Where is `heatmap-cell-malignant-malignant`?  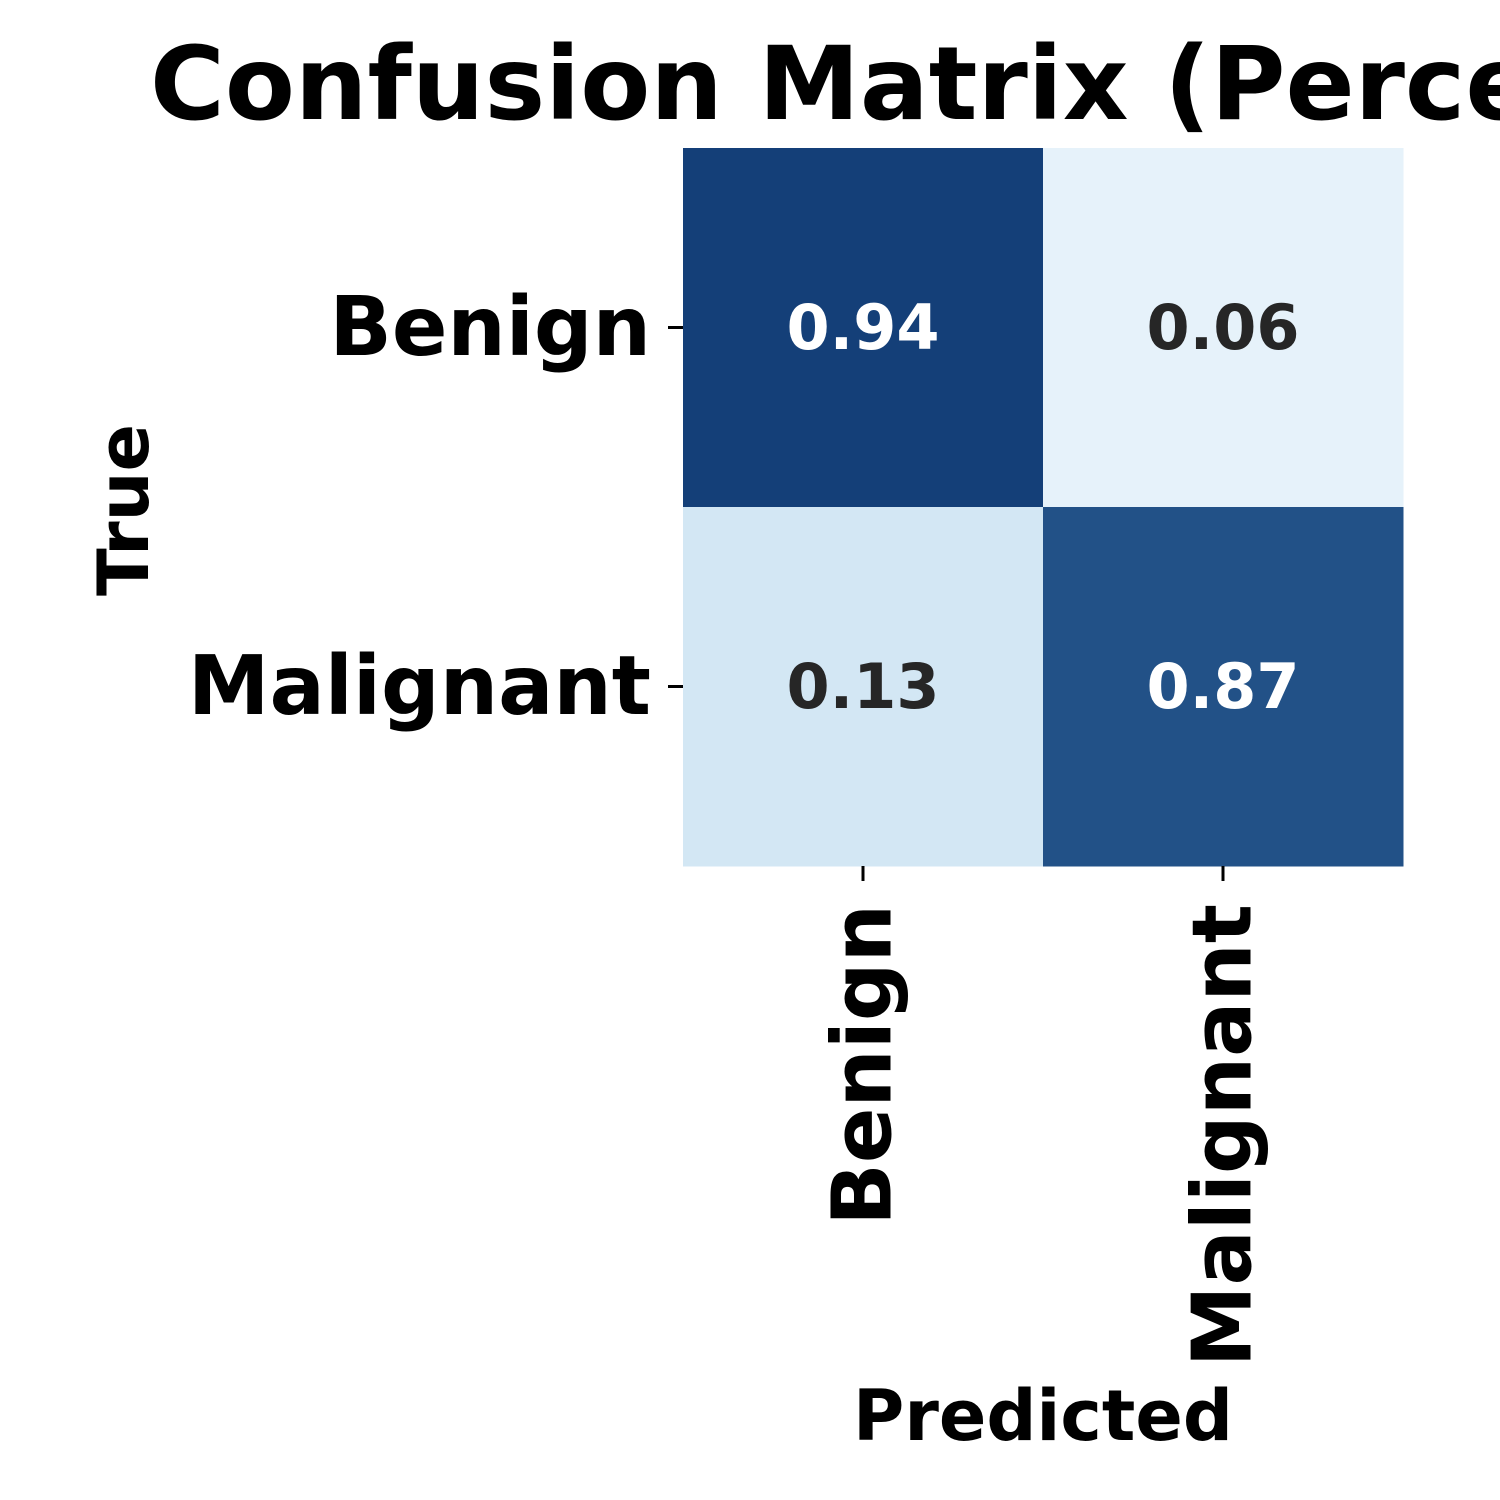
heatmap-cell-malignant-malignant is located at coordinates (1223, 687).